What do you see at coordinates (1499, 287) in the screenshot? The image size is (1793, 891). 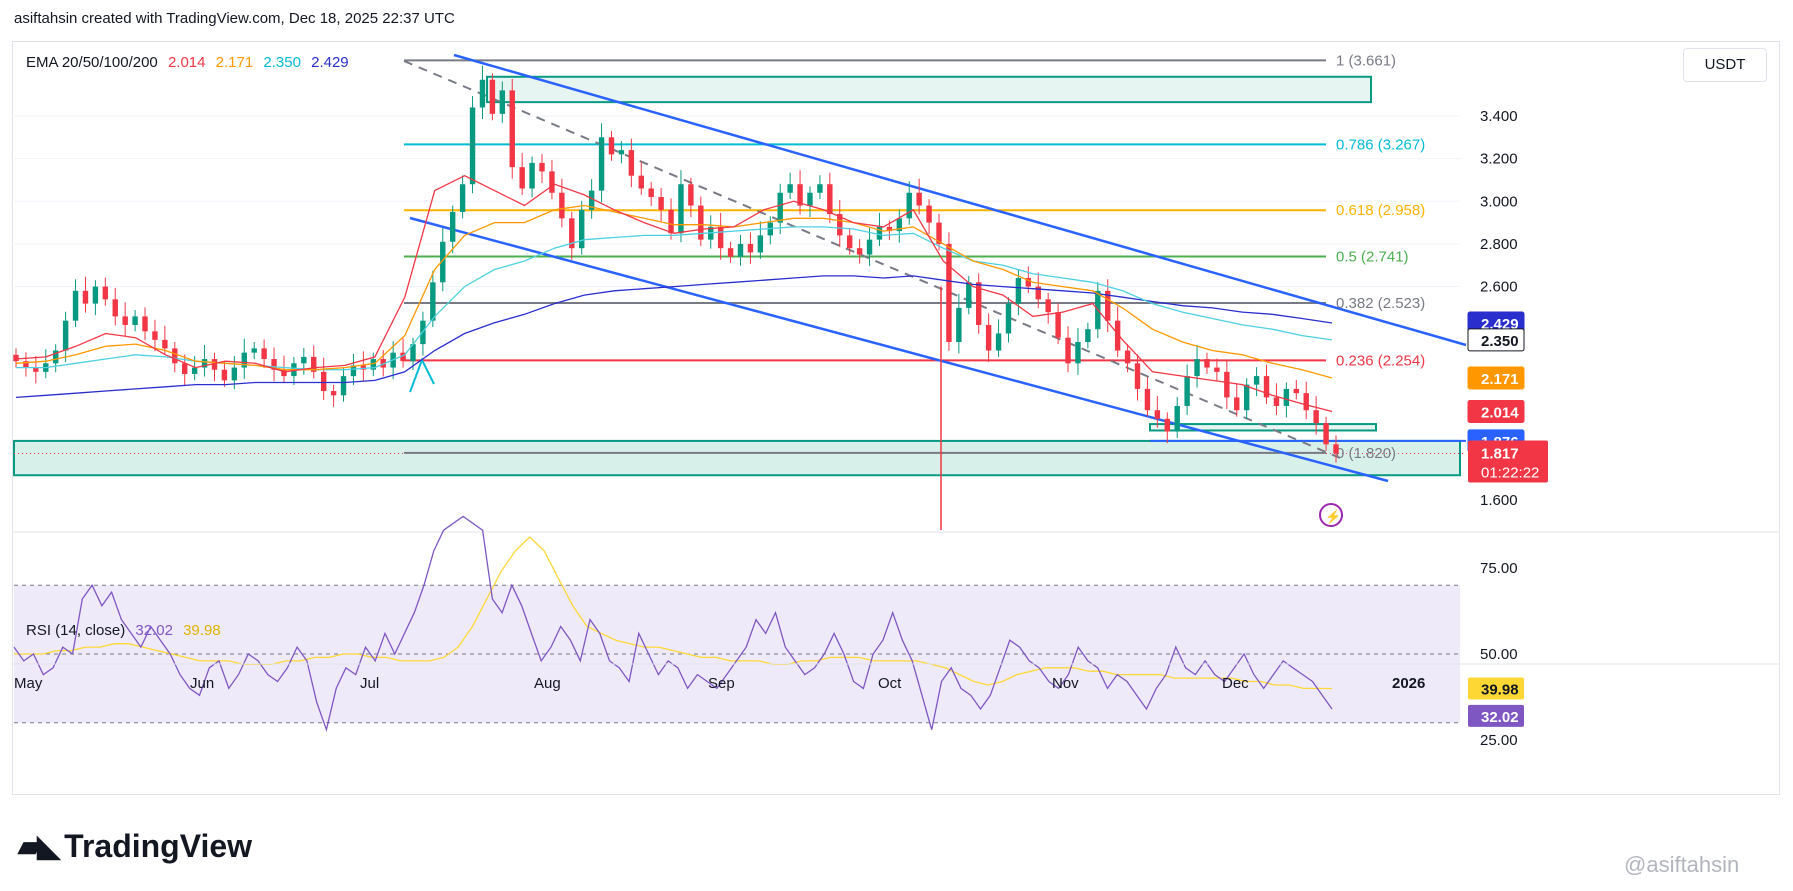 I see `price-axis-tick: 2.600` at bounding box center [1499, 287].